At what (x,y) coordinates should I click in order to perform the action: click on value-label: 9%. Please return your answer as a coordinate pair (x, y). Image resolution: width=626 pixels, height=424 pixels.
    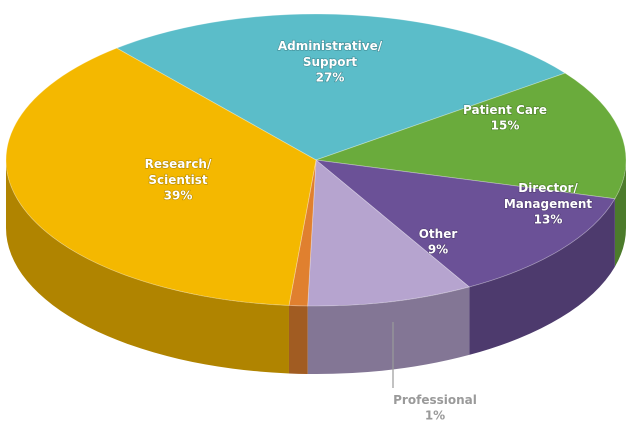
    Looking at the image, I should click on (438, 250).